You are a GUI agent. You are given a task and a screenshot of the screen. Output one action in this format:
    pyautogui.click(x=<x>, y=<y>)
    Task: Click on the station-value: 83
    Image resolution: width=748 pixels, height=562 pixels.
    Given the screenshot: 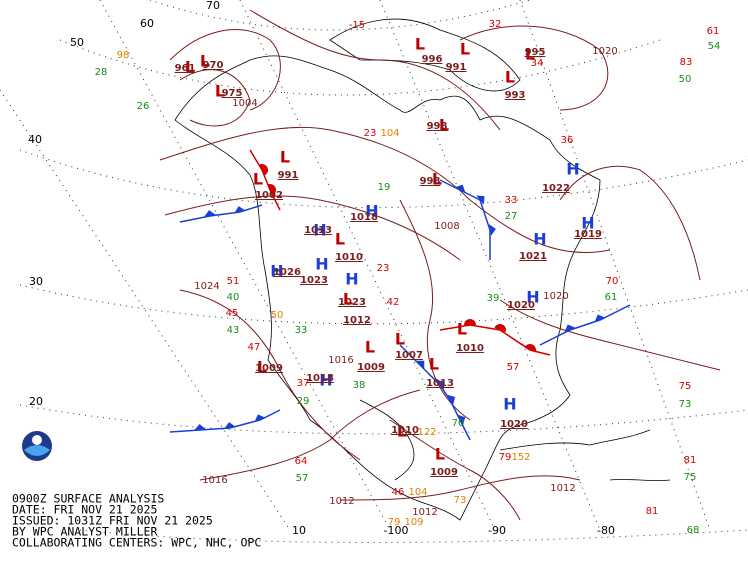 What is the action you would take?
    pyautogui.click(x=686, y=62)
    